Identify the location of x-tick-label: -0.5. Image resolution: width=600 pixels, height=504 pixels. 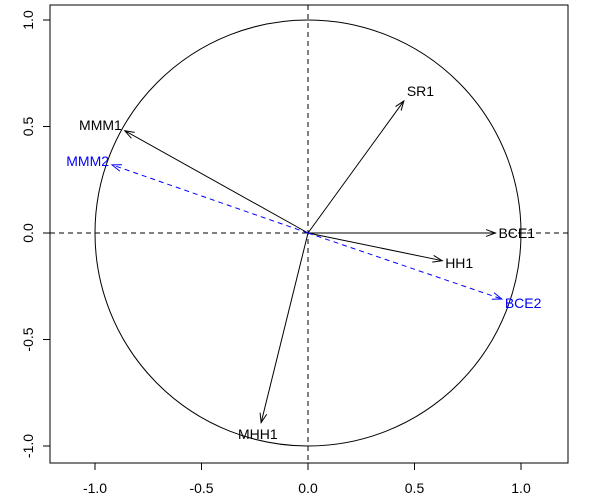
(201, 488).